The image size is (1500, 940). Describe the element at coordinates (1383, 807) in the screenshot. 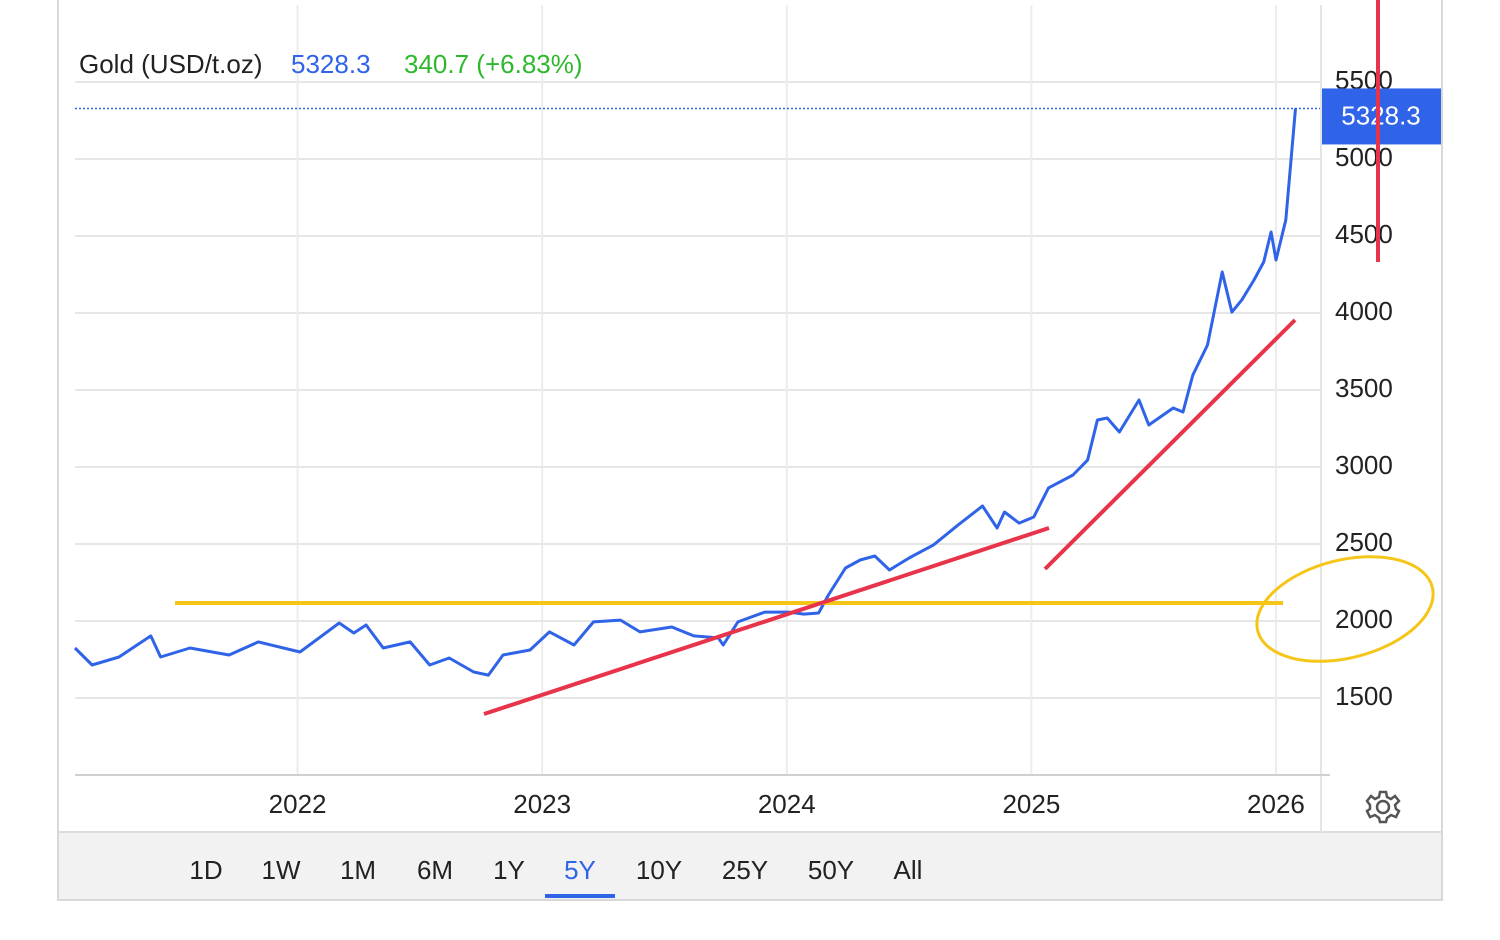

I see `settings-icon` at that location.